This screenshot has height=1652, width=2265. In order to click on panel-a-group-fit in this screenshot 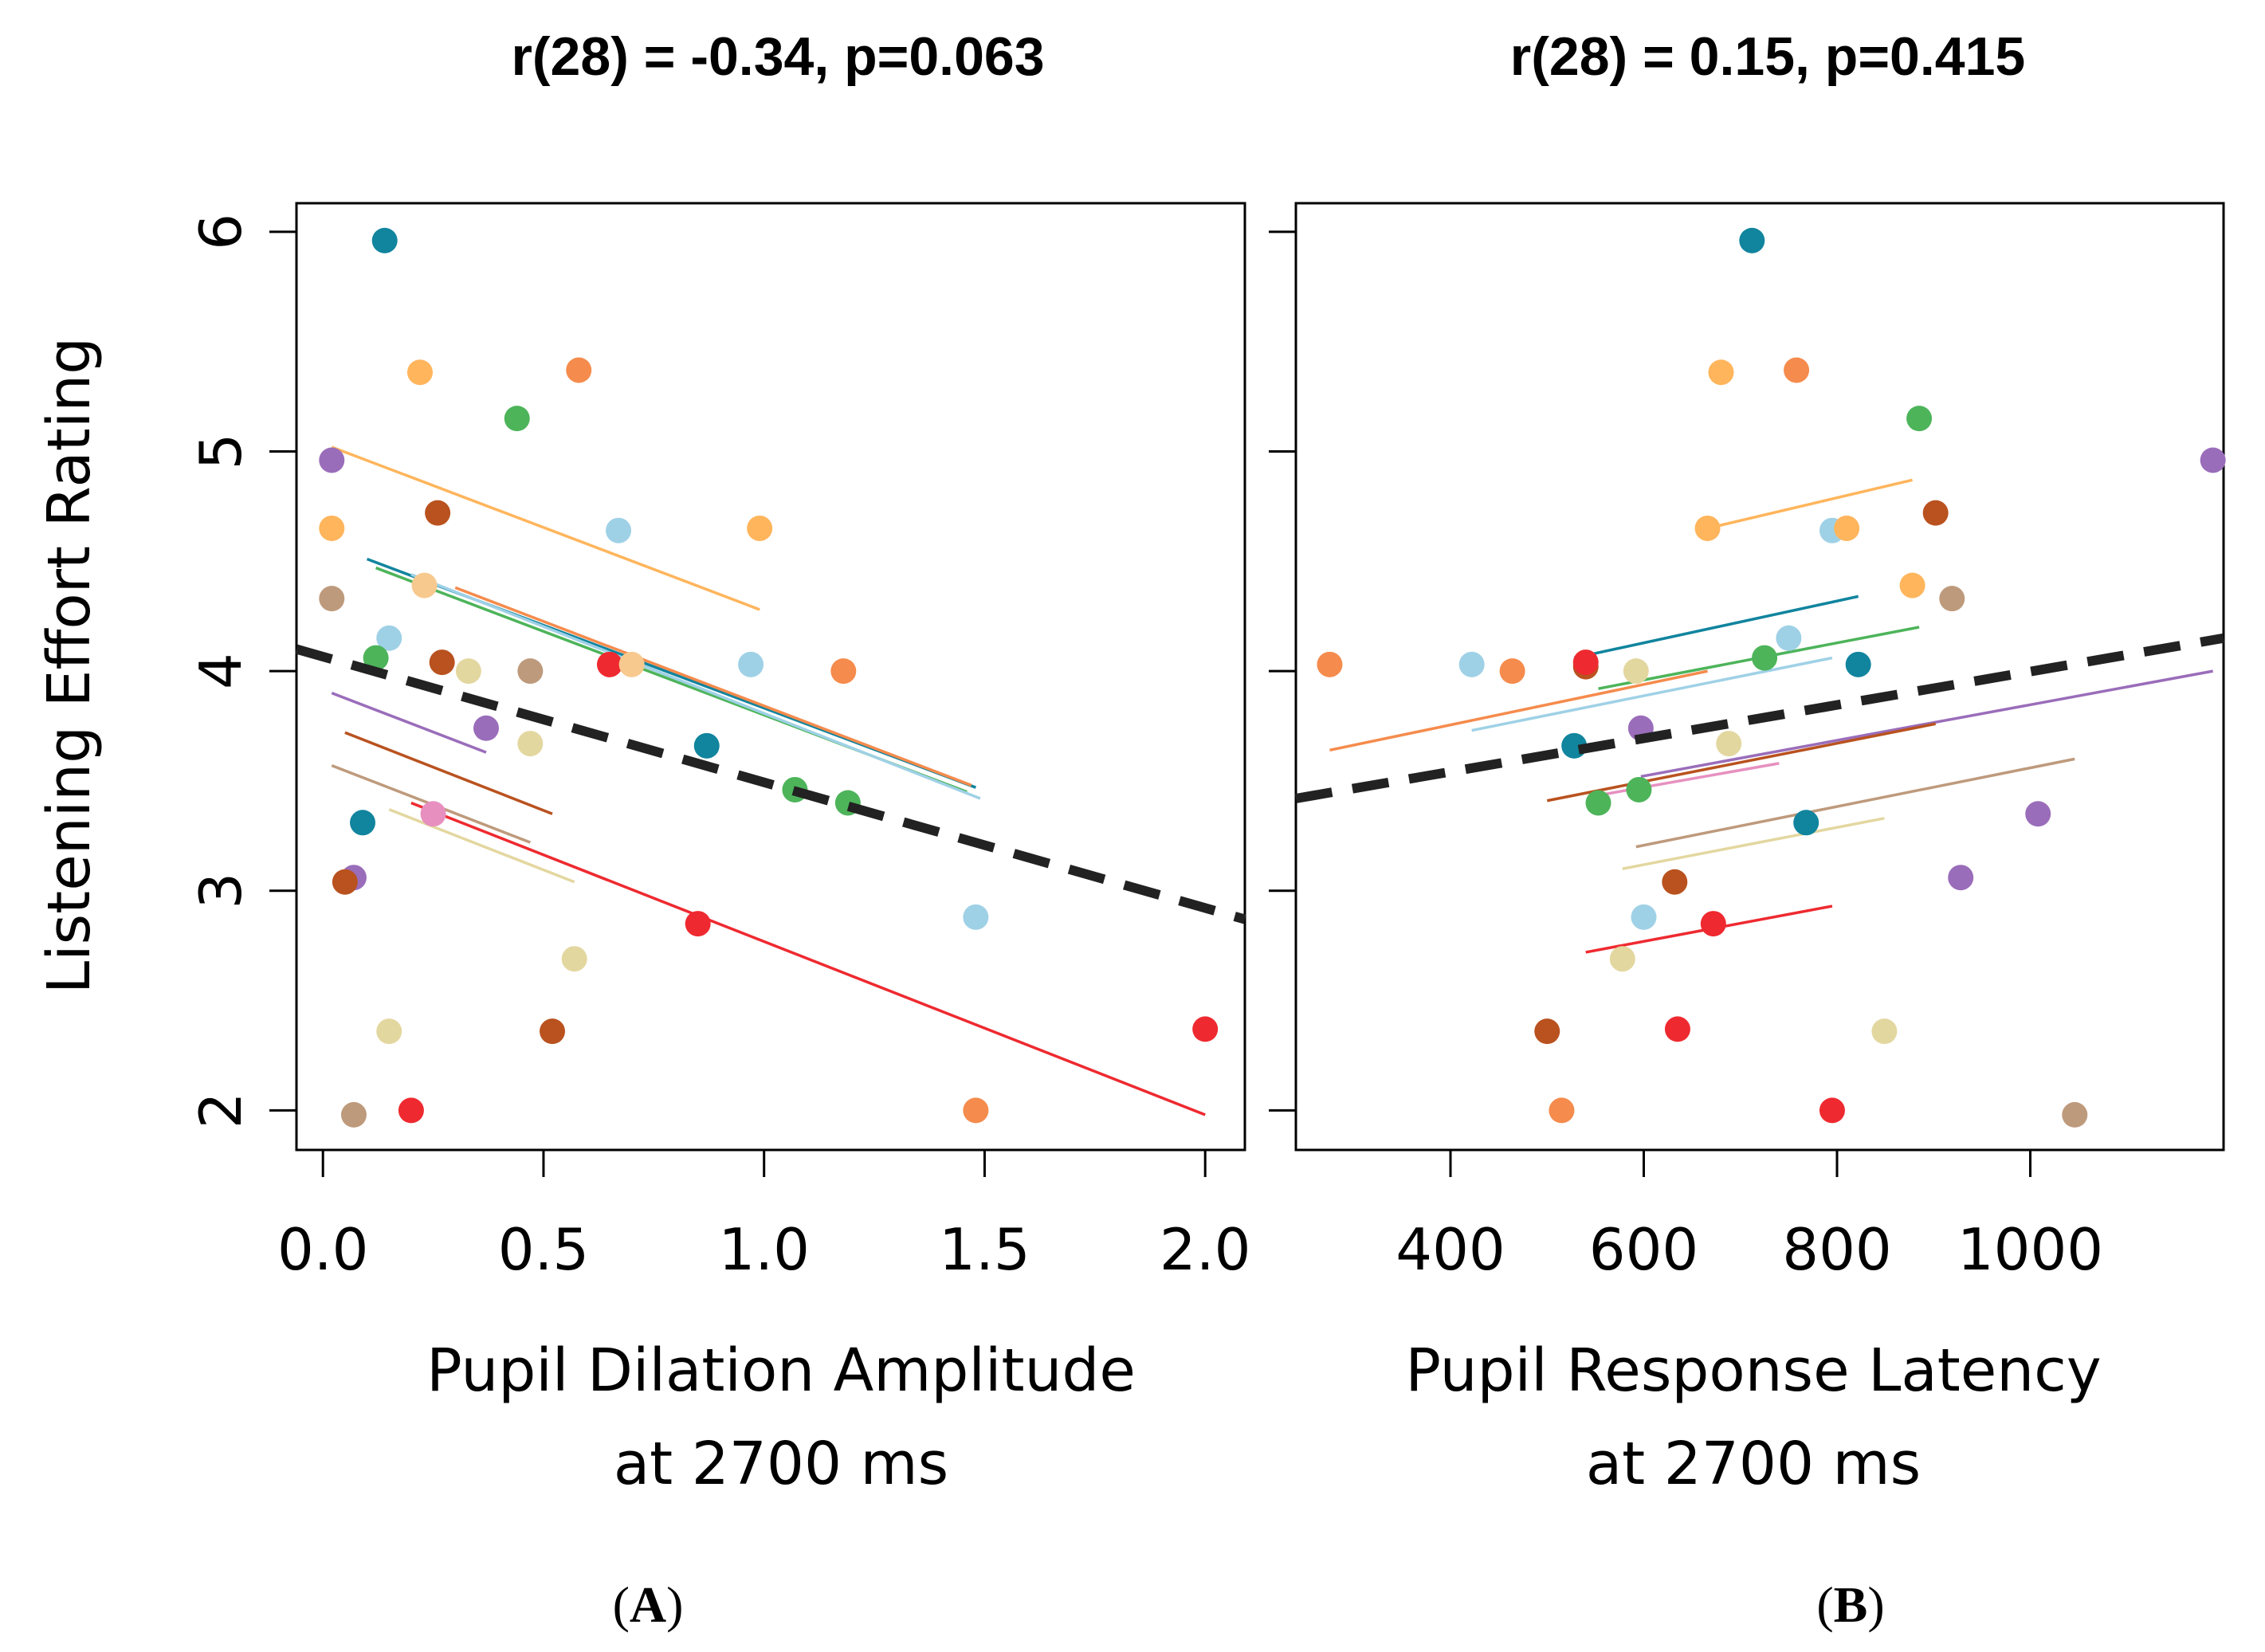, I will do `click(770, 784)`.